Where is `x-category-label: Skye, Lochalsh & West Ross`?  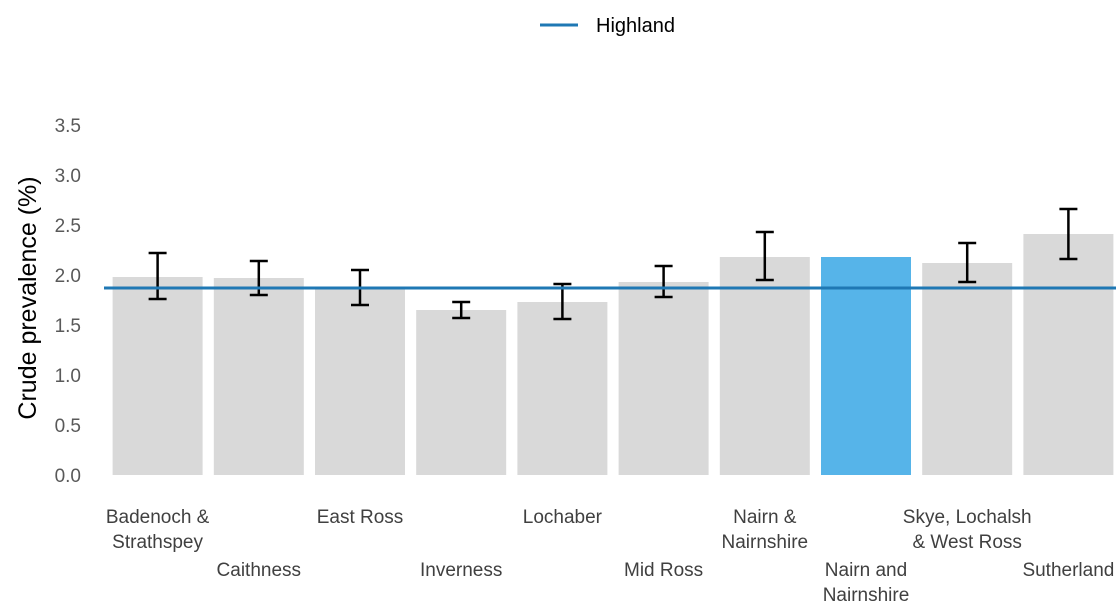 x-category-label: Skye, Lochalsh & West Ross is located at coordinates (967, 530).